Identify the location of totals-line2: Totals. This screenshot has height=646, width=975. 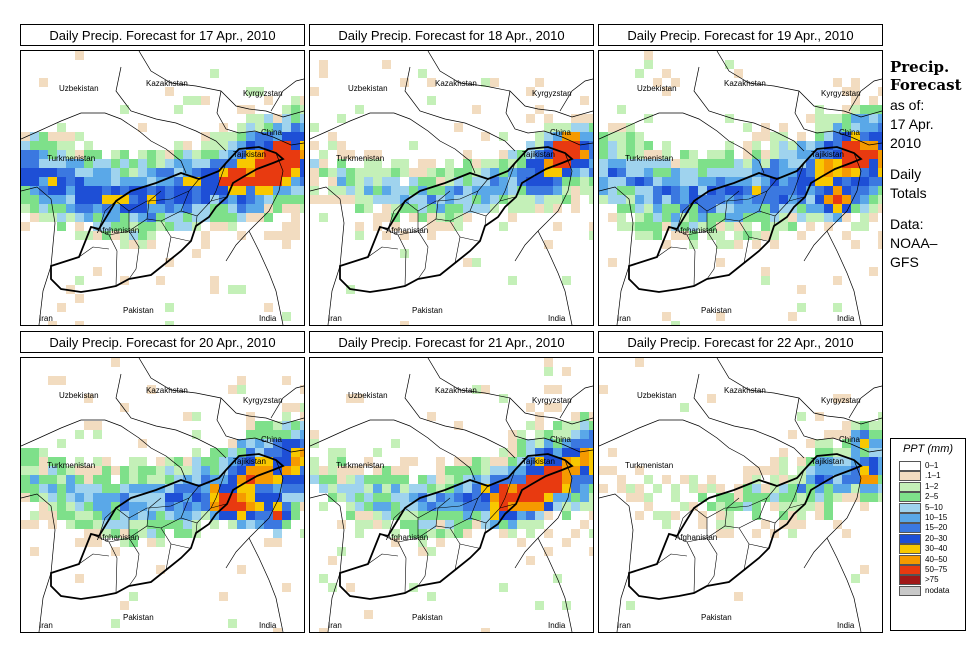
(908, 193).